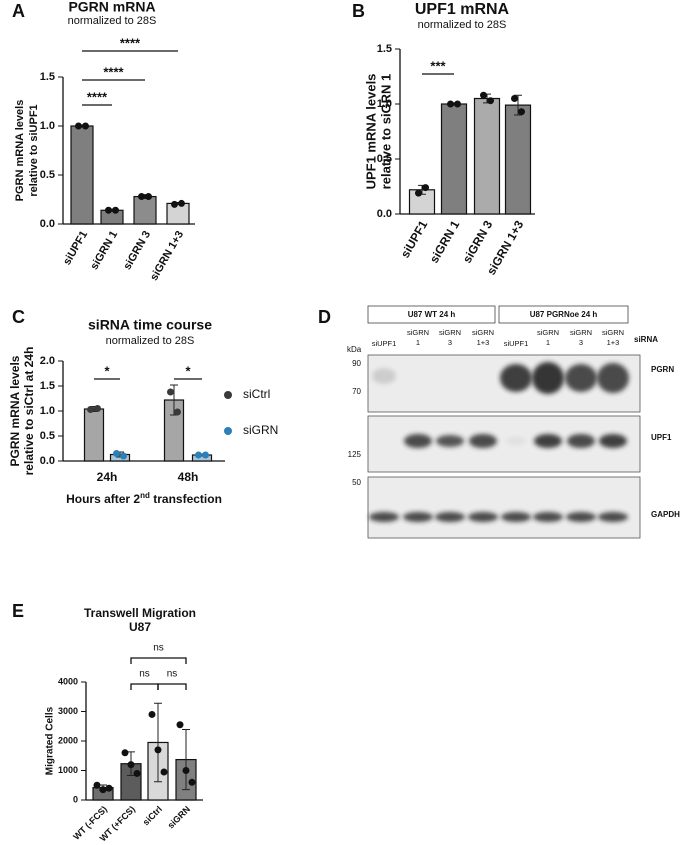 The image size is (685, 845). What do you see at coordinates (548, 342) in the screenshot?
I see `lane-label: 1` at bounding box center [548, 342].